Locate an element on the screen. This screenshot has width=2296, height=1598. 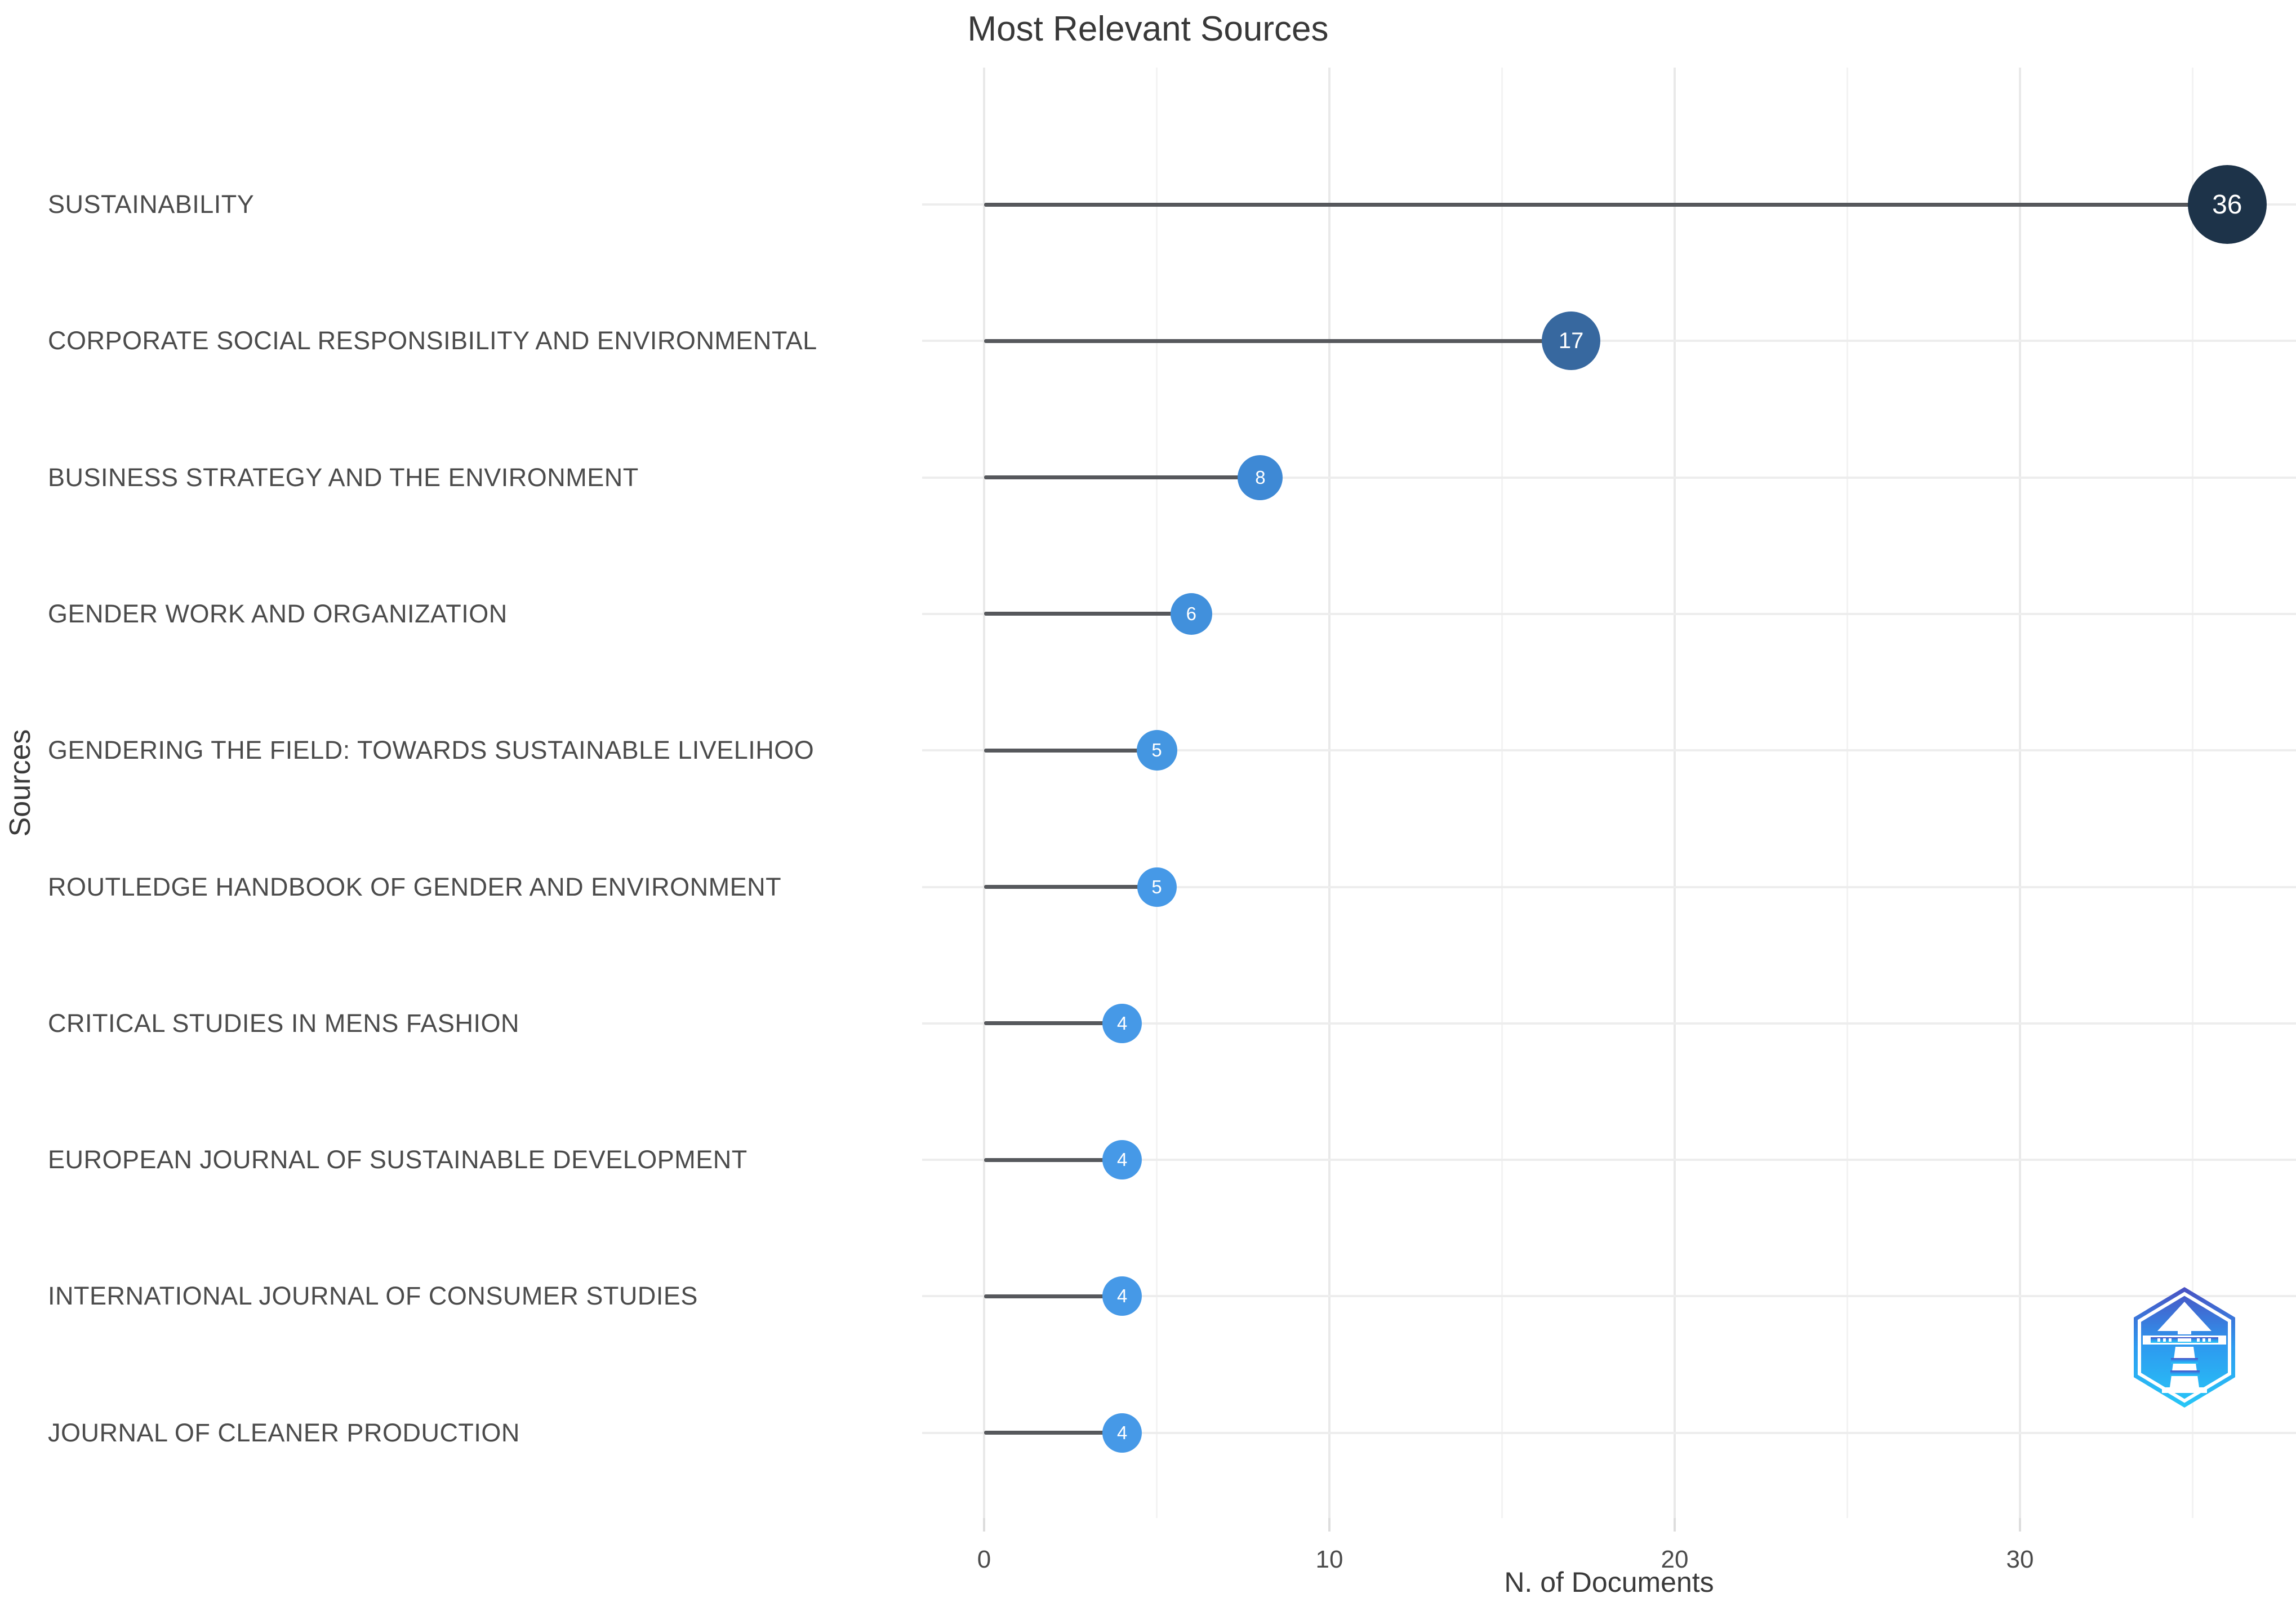
value-dot: 36 is located at coordinates (2227, 204).